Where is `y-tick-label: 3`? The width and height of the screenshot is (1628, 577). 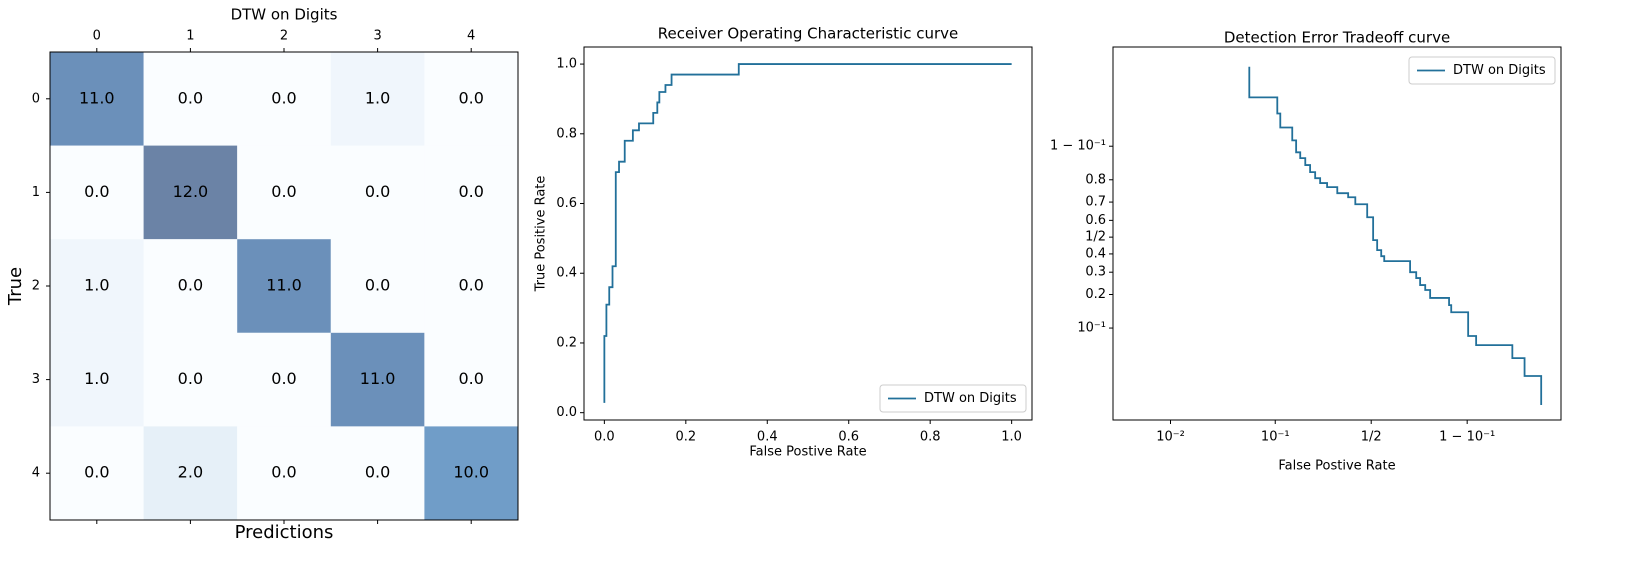
y-tick-label: 3 is located at coordinates (36, 379).